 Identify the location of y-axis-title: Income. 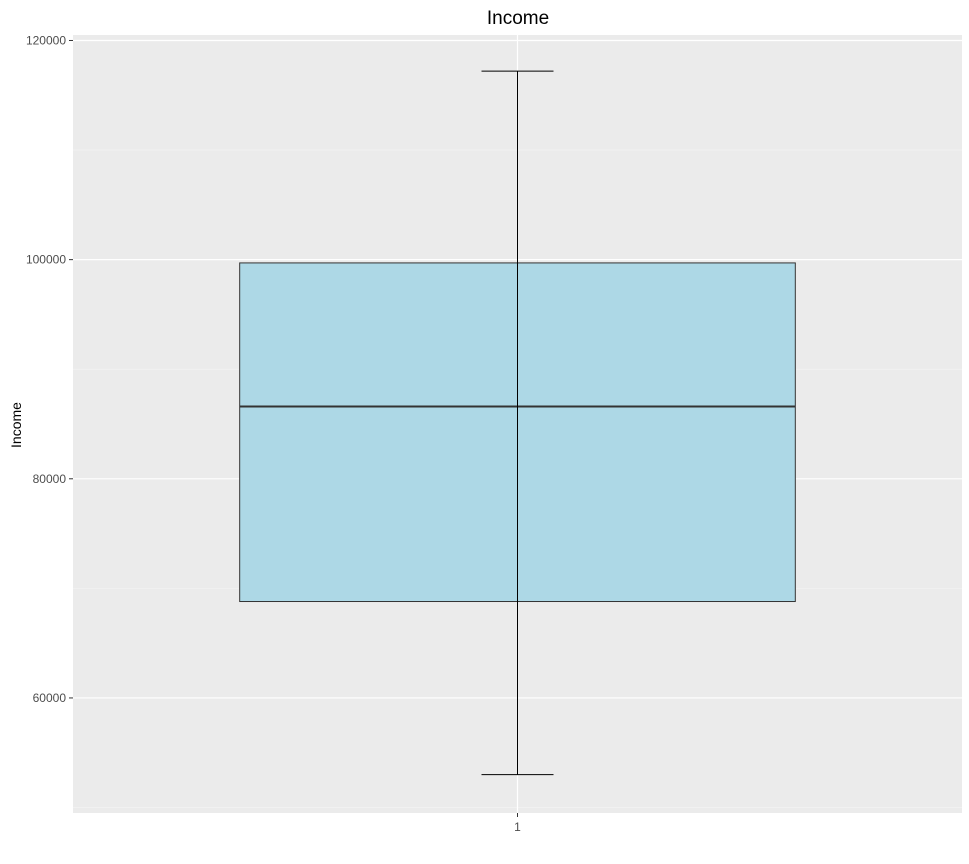
(16, 425).